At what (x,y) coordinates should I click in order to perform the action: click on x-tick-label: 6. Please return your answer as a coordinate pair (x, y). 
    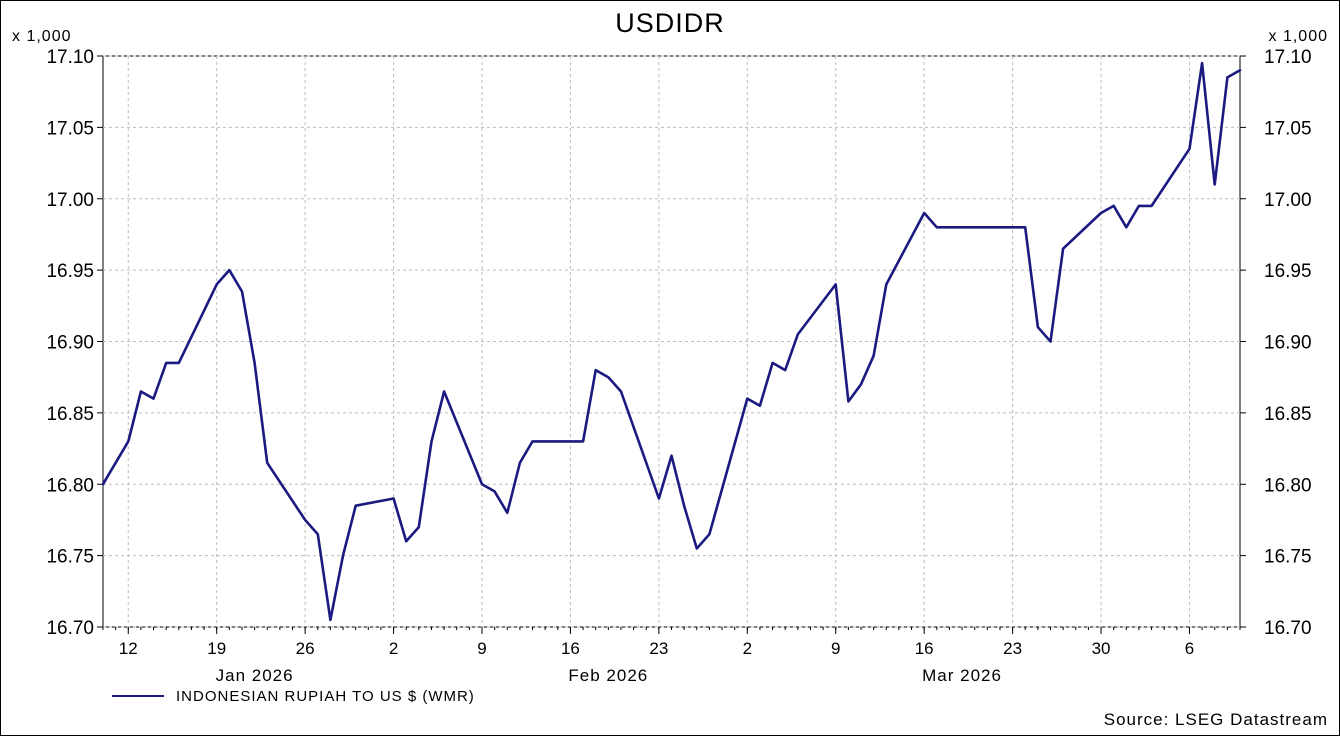
    Looking at the image, I should click on (1189, 648).